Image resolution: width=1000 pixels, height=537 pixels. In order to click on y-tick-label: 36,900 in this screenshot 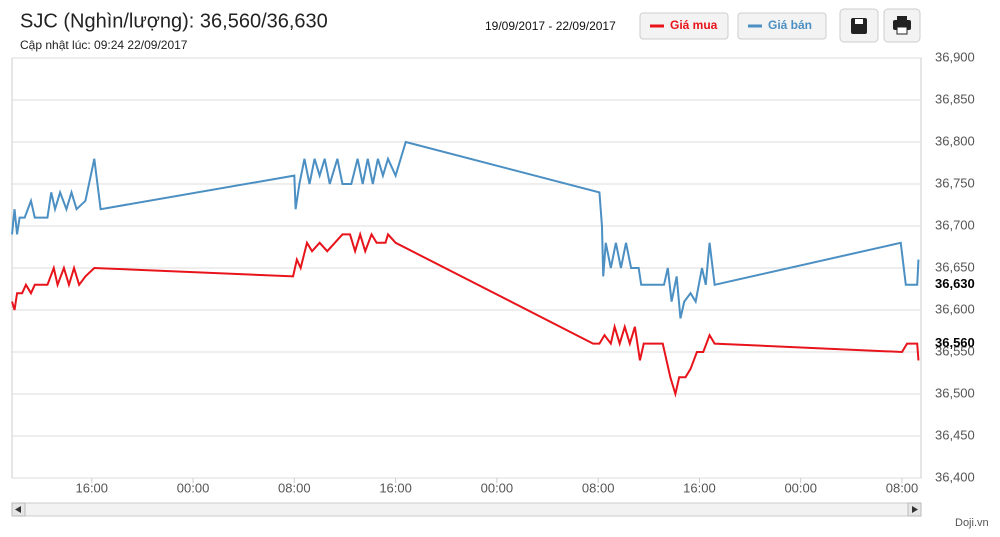, I will do `click(955, 56)`.